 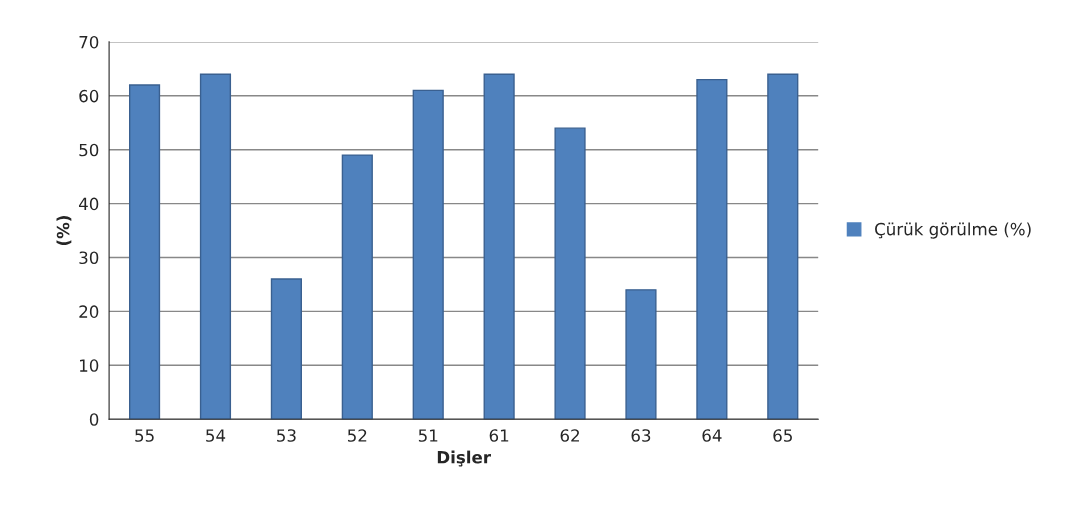 What do you see at coordinates (144, 435) in the screenshot?
I see `x-tick-label: 55` at bounding box center [144, 435].